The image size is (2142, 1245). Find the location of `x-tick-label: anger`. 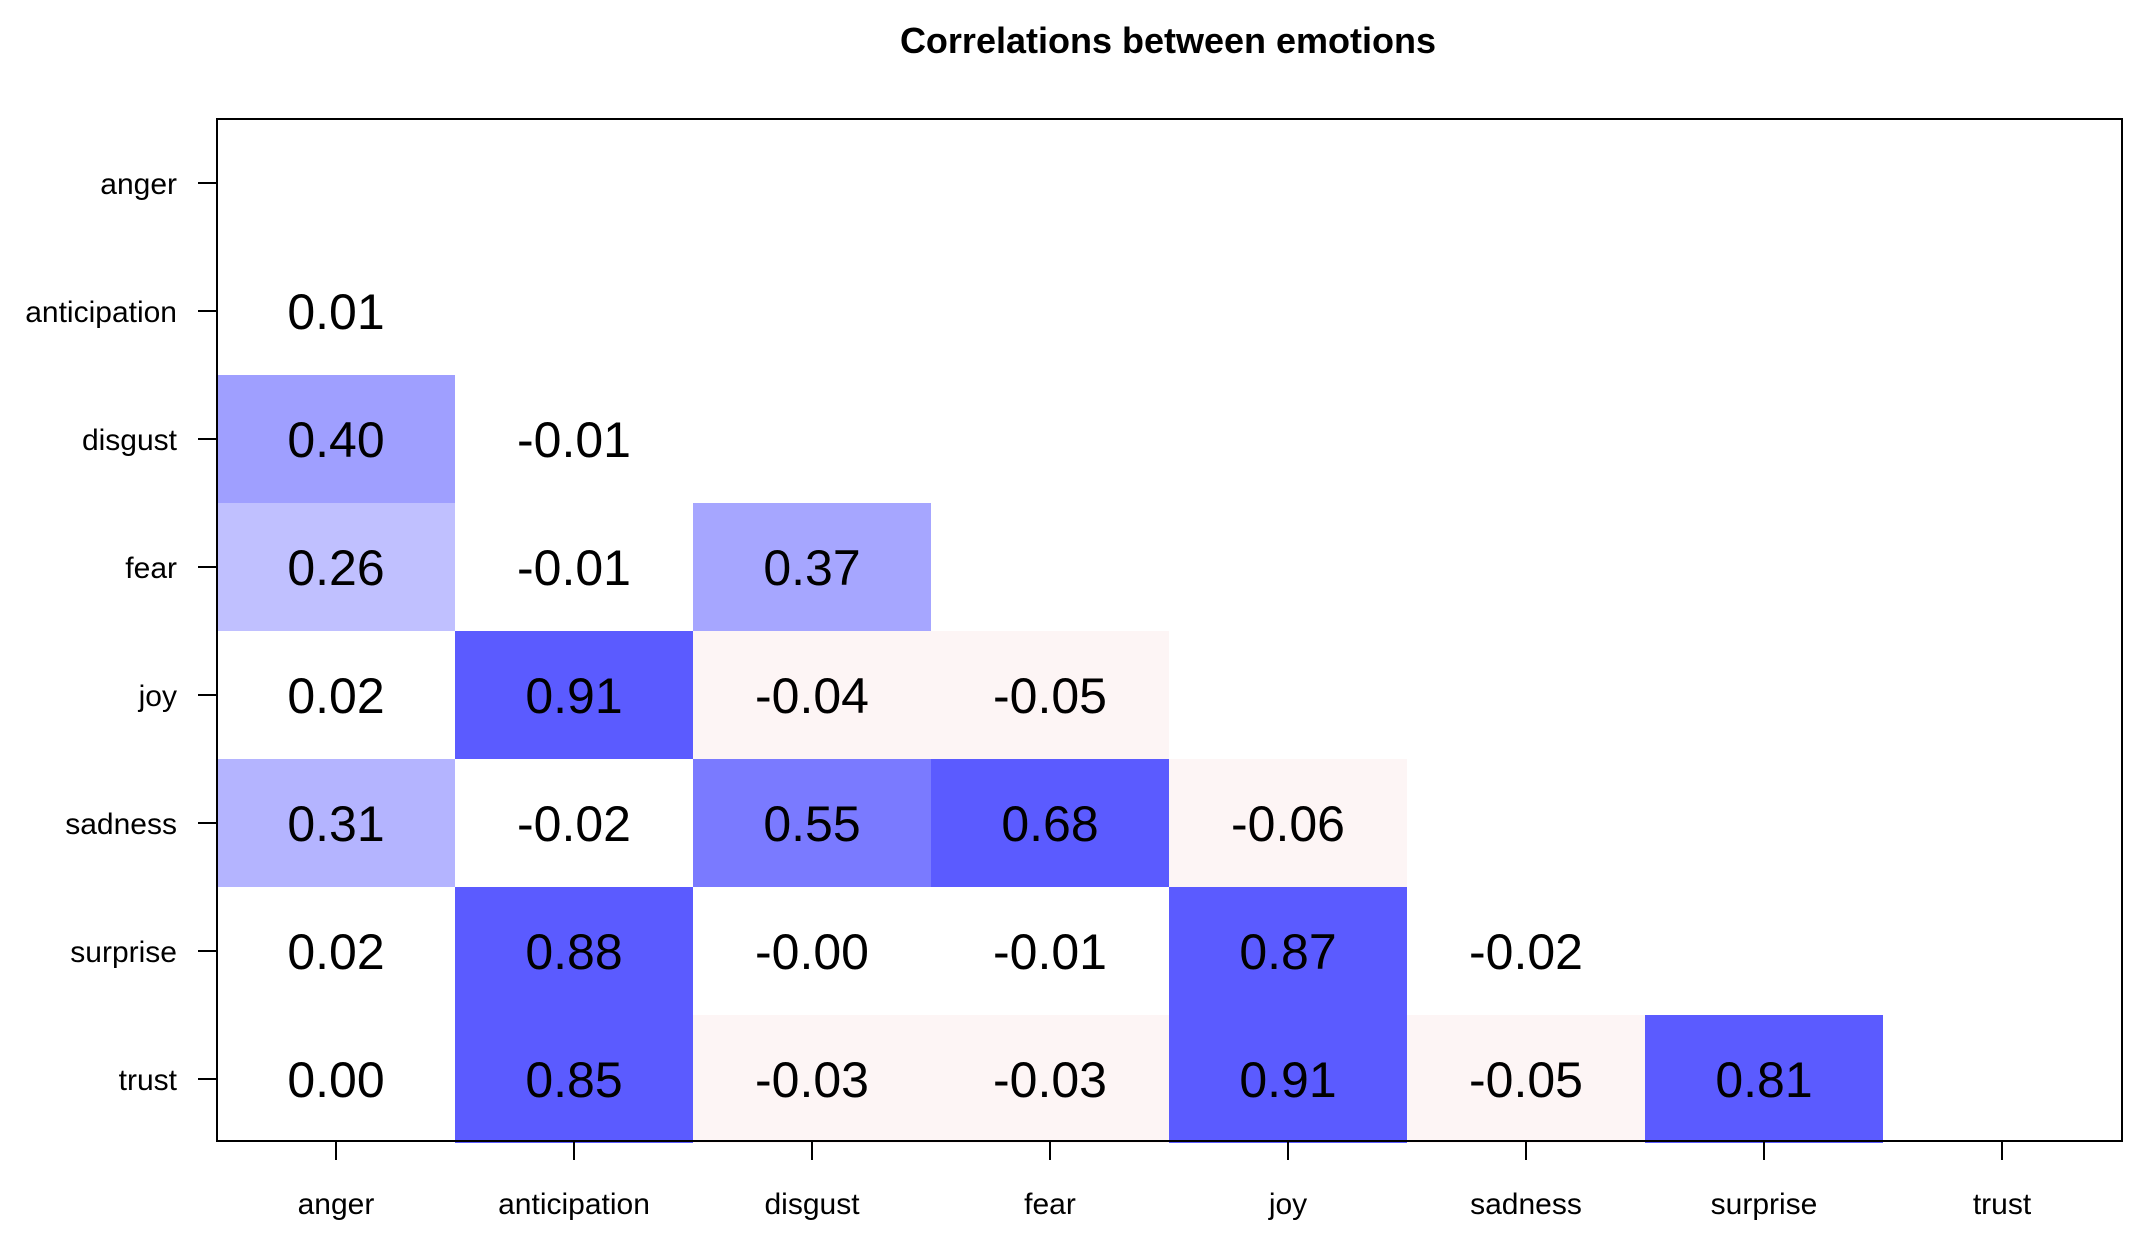

x-tick-label: anger is located at coordinates (336, 1204).